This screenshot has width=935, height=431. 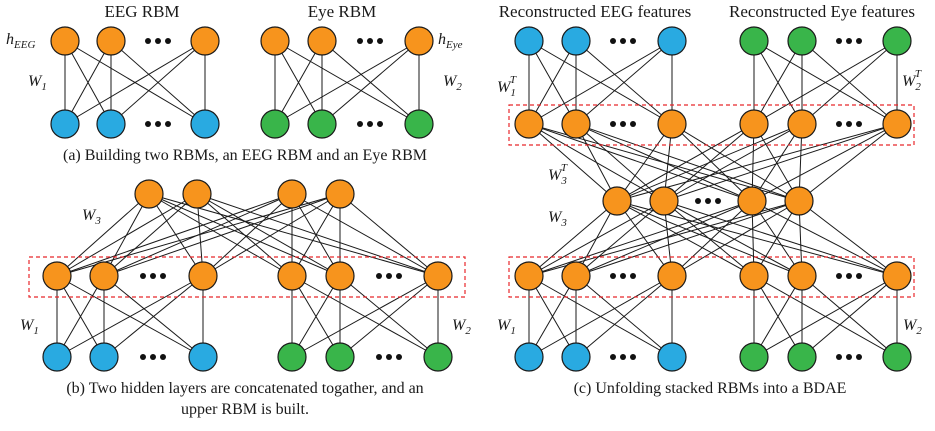 What do you see at coordinates (623, 276) in the screenshot?
I see `eeg-hidden-c-ellipsis-dot` at bounding box center [623, 276].